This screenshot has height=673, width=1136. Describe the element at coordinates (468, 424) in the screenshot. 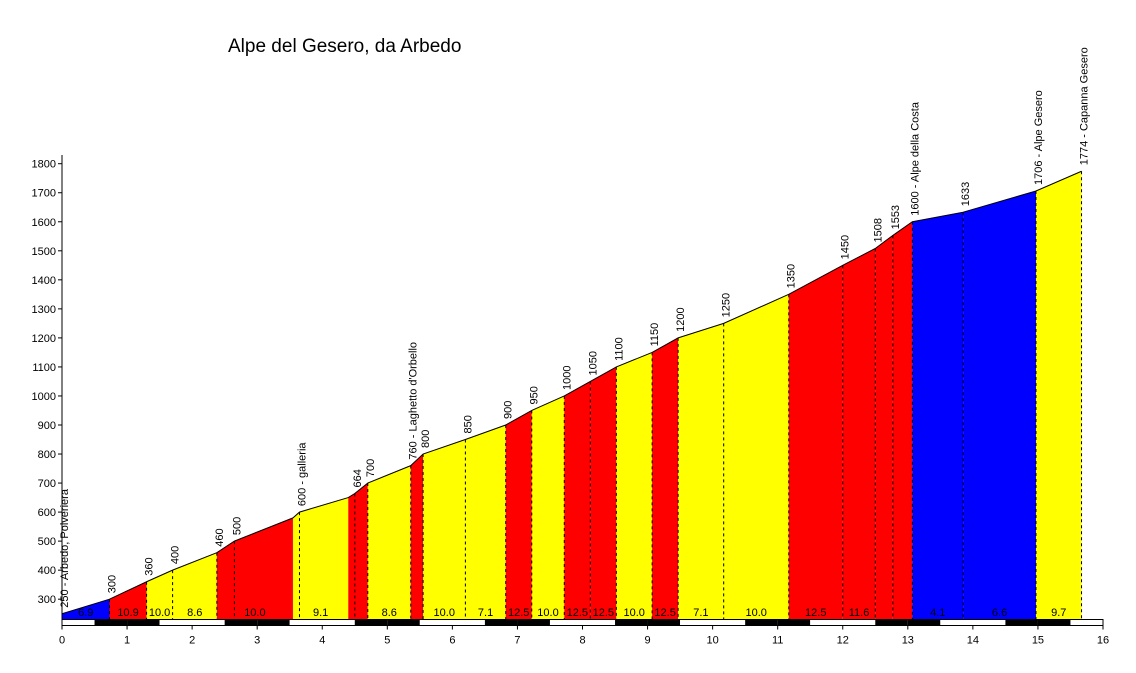

I see `elevation-label-12: 850` at that location.